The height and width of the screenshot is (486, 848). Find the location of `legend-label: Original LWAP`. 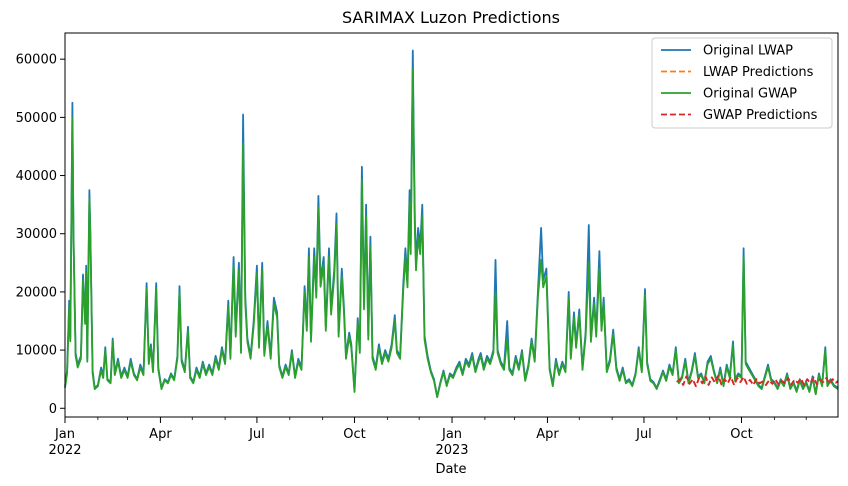

legend-label: Original LWAP is located at coordinates (748, 51).